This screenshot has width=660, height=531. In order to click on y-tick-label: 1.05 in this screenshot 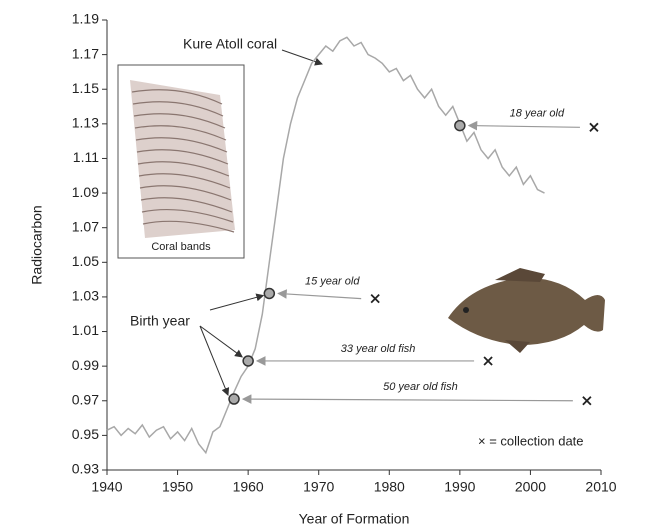, I will do `click(85, 261)`.